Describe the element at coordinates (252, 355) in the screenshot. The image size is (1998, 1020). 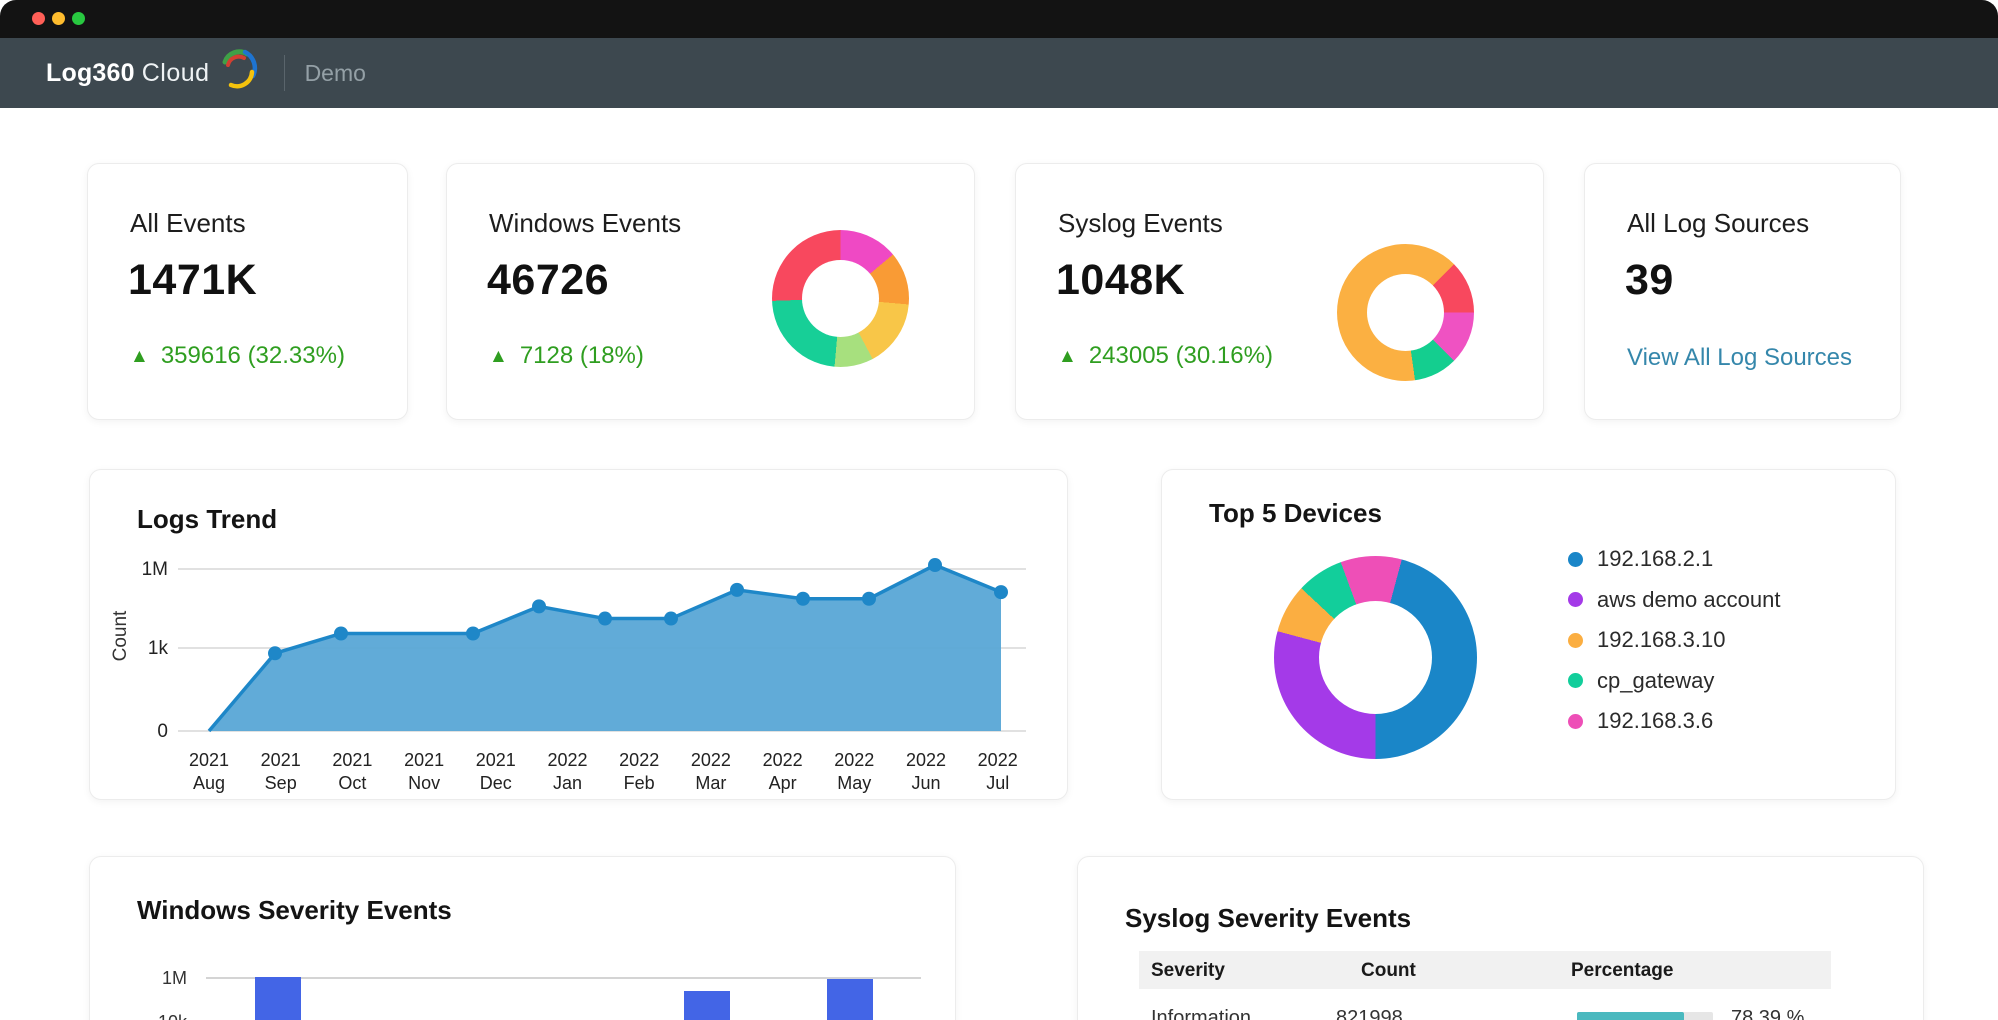
I see `change-text: 359616 (32.33%)` at that location.